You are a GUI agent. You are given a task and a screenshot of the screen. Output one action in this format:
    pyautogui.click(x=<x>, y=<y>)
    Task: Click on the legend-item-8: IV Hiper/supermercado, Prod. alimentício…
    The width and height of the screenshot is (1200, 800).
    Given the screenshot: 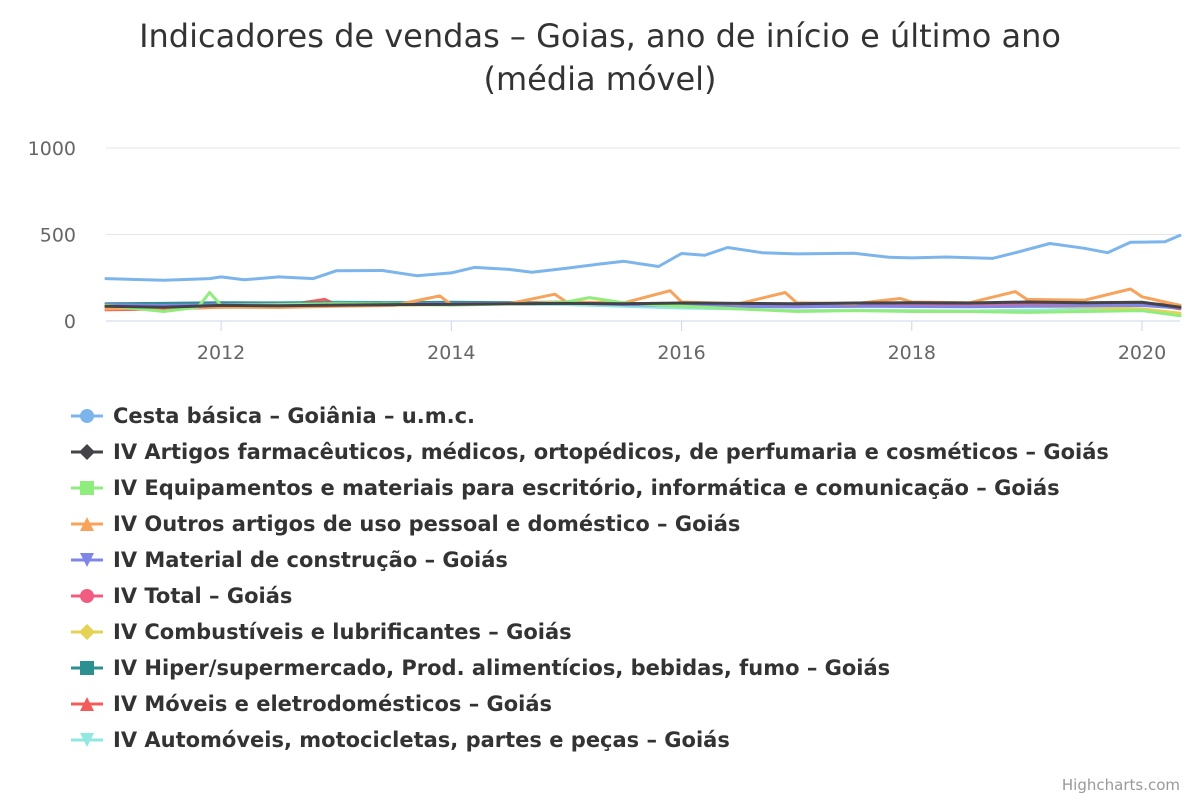 What is the action you would take?
    pyautogui.click(x=480, y=668)
    